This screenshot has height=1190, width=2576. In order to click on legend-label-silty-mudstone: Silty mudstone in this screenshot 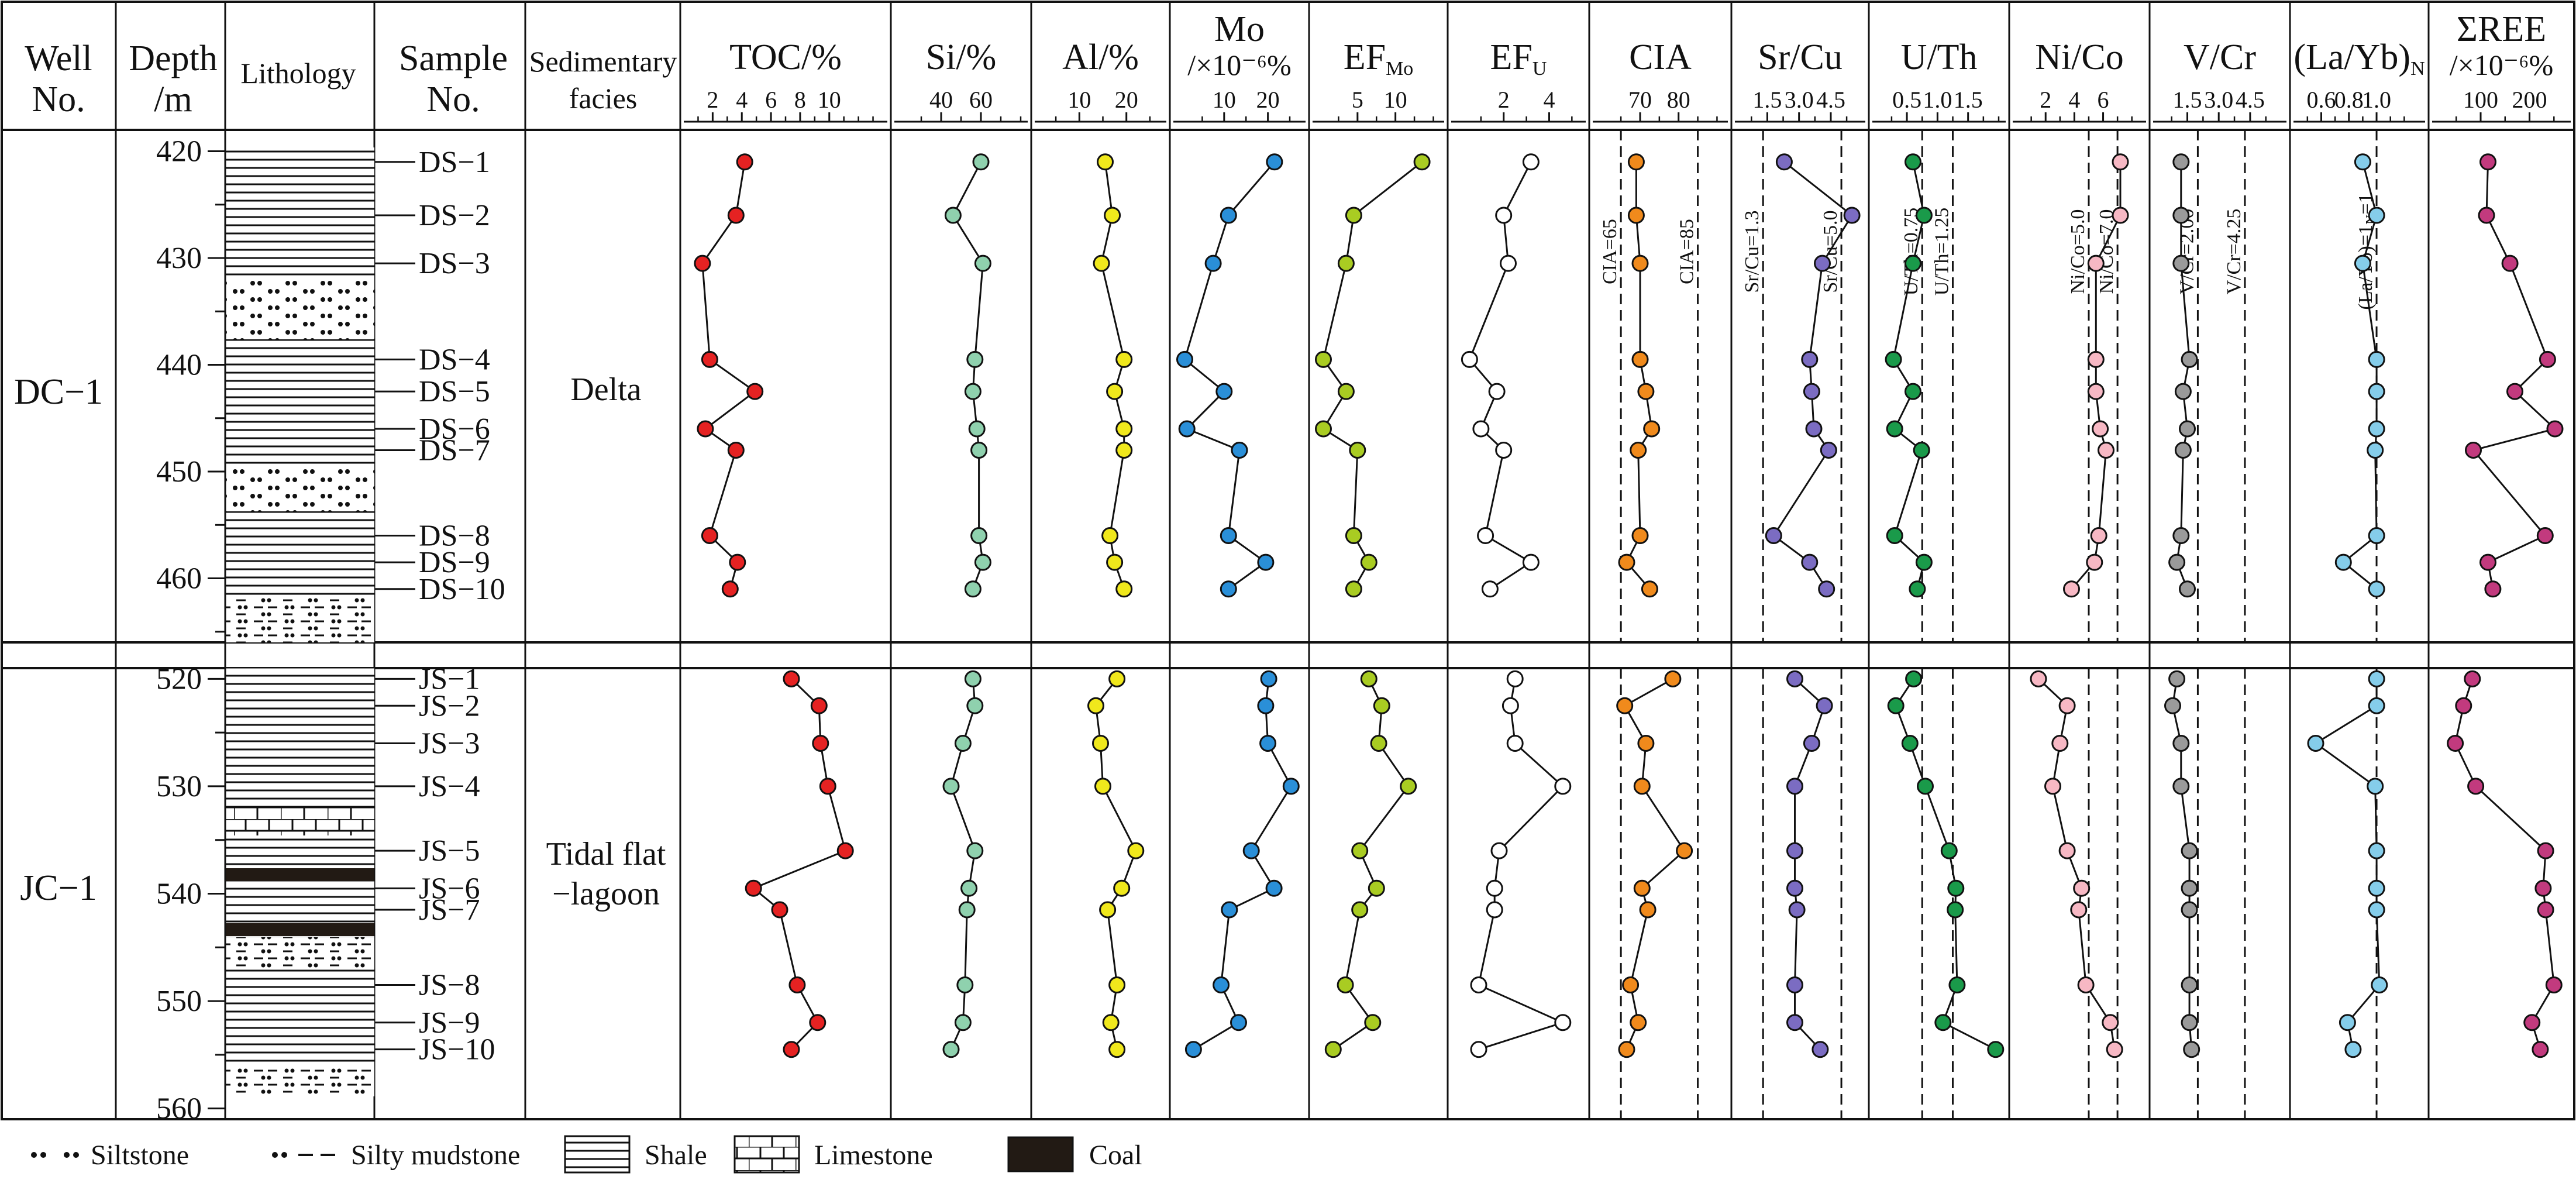, I will do `click(435, 1155)`.